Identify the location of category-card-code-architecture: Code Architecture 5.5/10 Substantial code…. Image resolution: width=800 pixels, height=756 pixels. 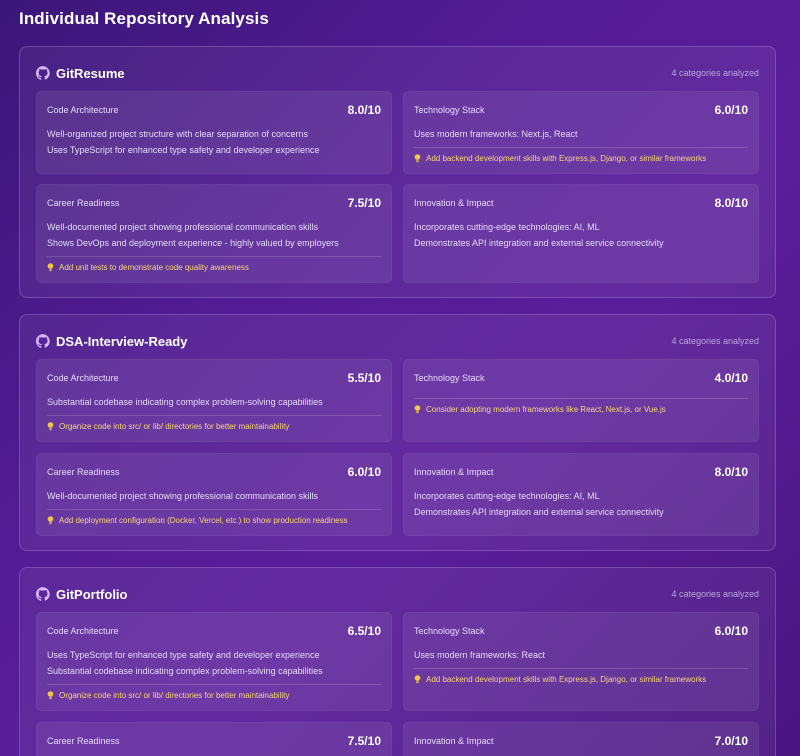
(214, 400).